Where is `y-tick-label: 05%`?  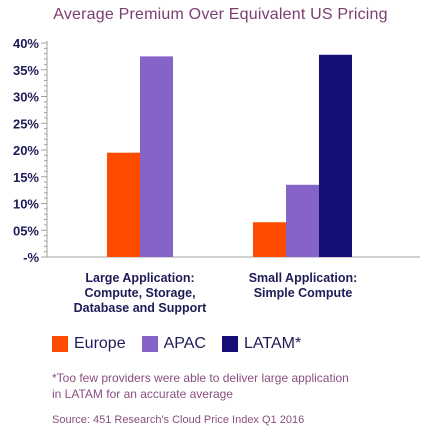 y-tick-label: 05% is located at coordinates (26, 230).